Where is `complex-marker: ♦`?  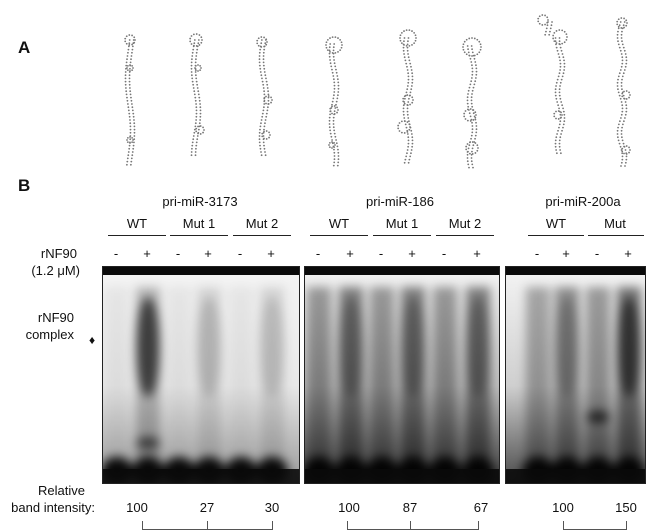
complex-marker: ♦ is located at coordinates (92, 340).